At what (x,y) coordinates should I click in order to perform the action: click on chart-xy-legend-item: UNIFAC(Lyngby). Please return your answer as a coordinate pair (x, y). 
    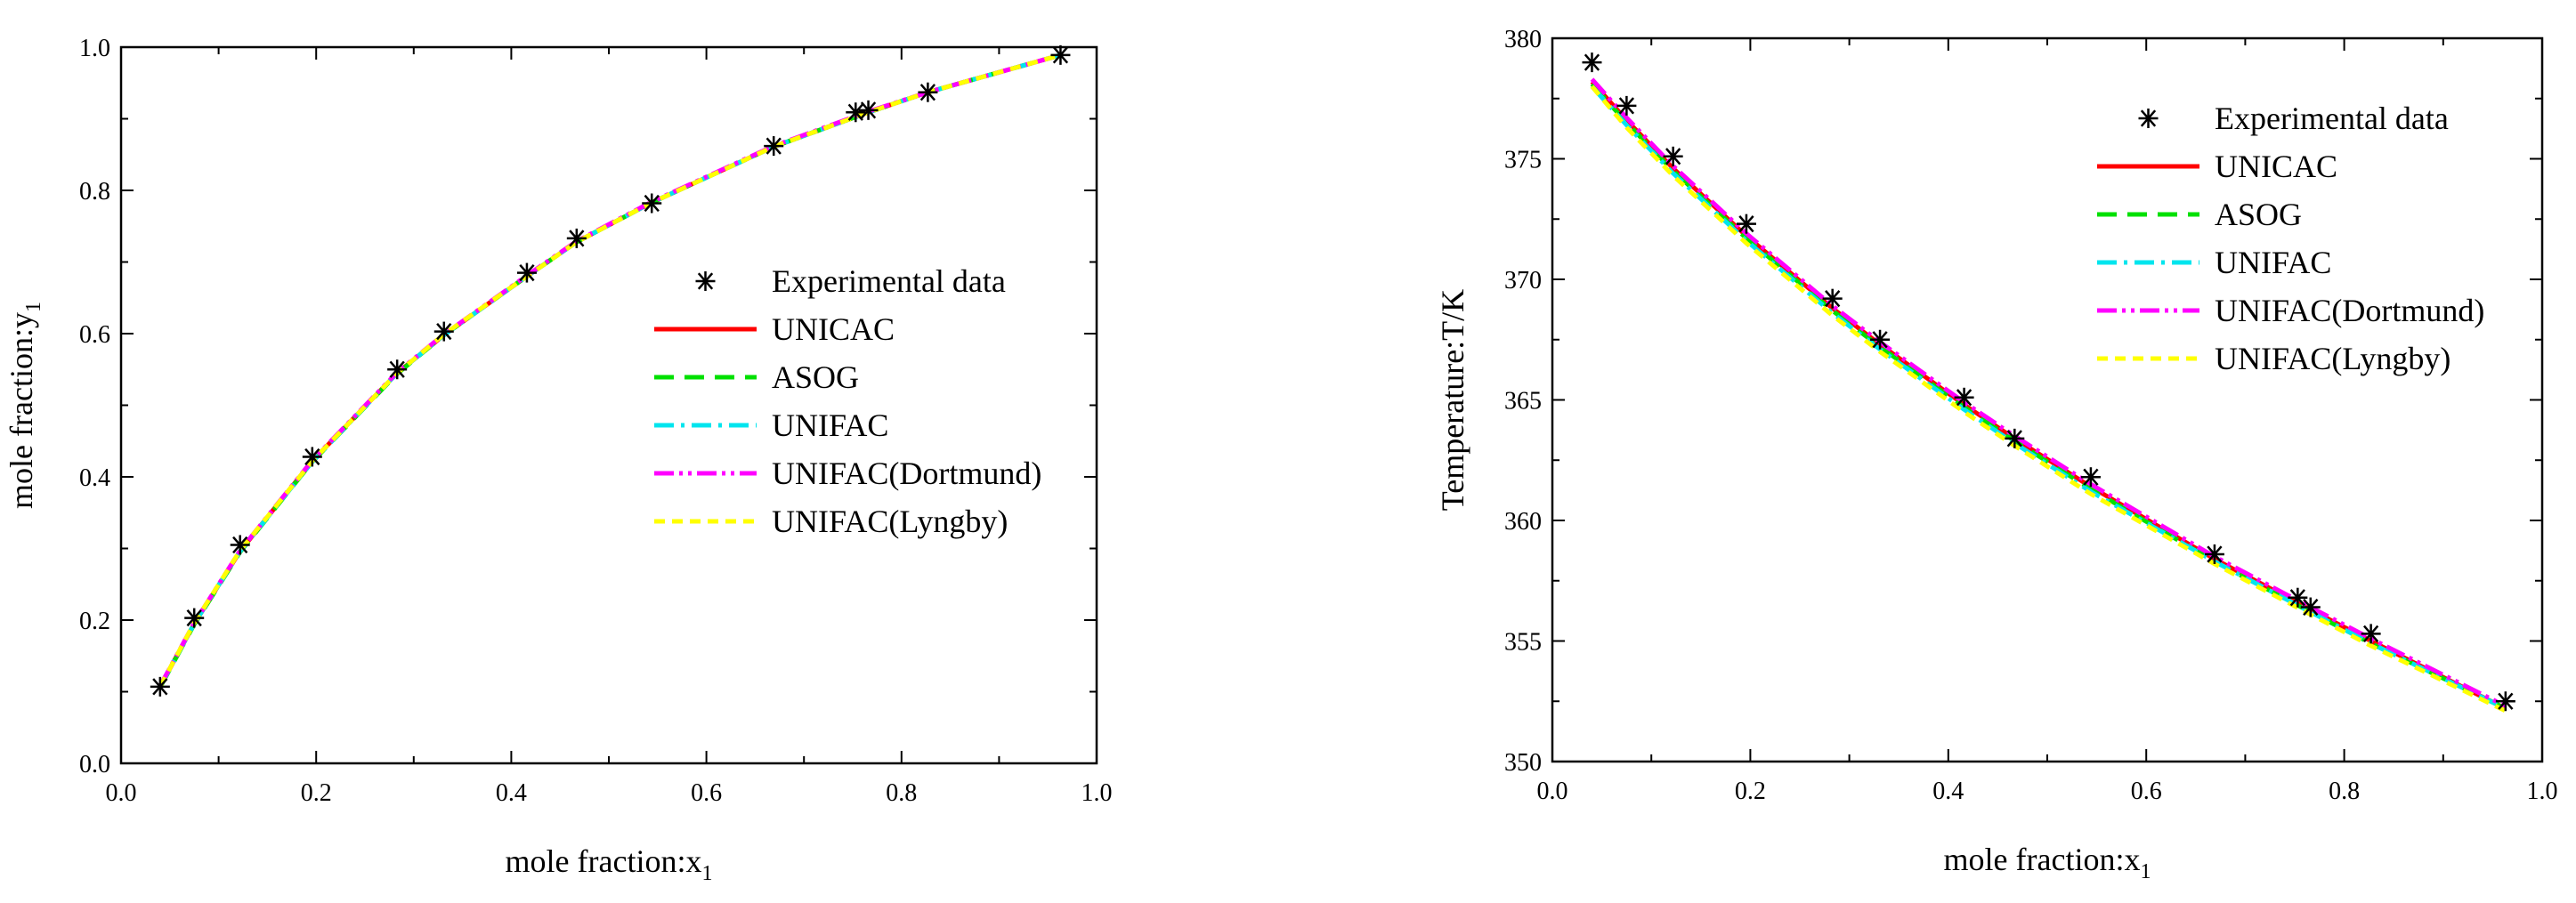
    Looking at the image, I should click on (831, 521).